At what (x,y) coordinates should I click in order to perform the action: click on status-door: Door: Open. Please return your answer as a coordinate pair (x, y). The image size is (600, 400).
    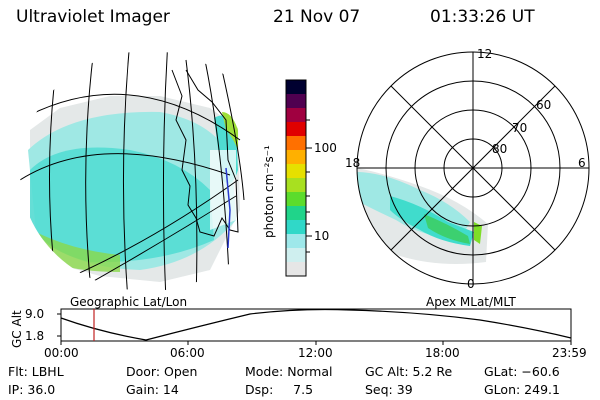
    Looking at the image, I should click on (162, 371).